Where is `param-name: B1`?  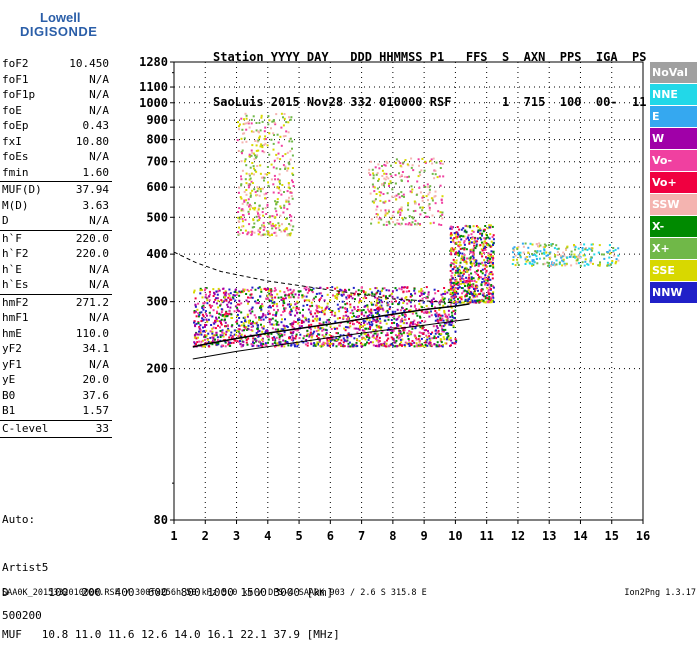 param-name: B1 is located at coordinates (9, 410).